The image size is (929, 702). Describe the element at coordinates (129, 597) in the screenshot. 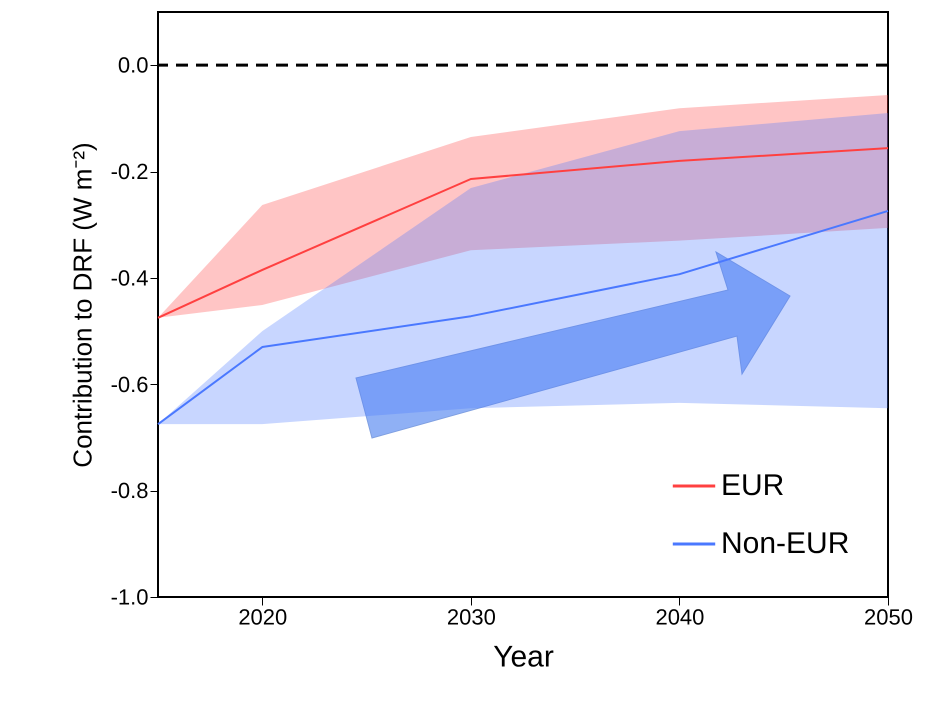

I see `y-tick-label: -1.0` at that location.